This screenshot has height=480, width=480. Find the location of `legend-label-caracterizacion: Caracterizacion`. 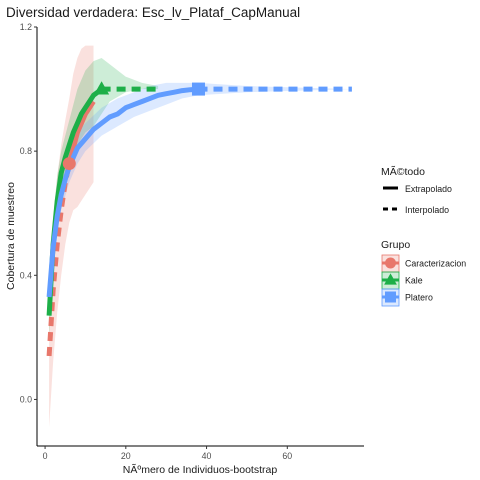

legend-label-caracterizacion: Caracterizacion is located at coordinates (435, 264).